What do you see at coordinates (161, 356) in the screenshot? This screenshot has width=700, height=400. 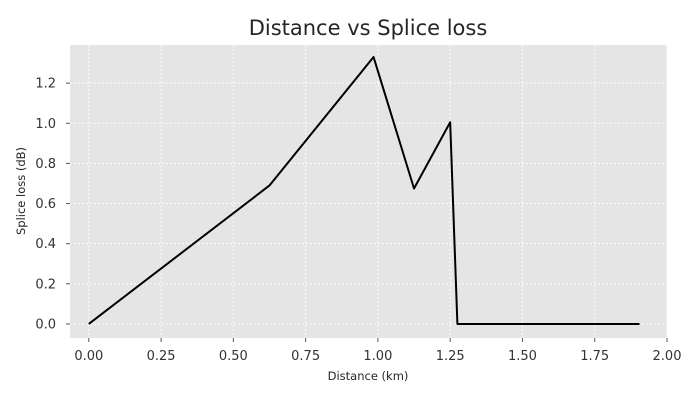 I see `x-tick-label: 0.25` at bounding box center [161, 356].